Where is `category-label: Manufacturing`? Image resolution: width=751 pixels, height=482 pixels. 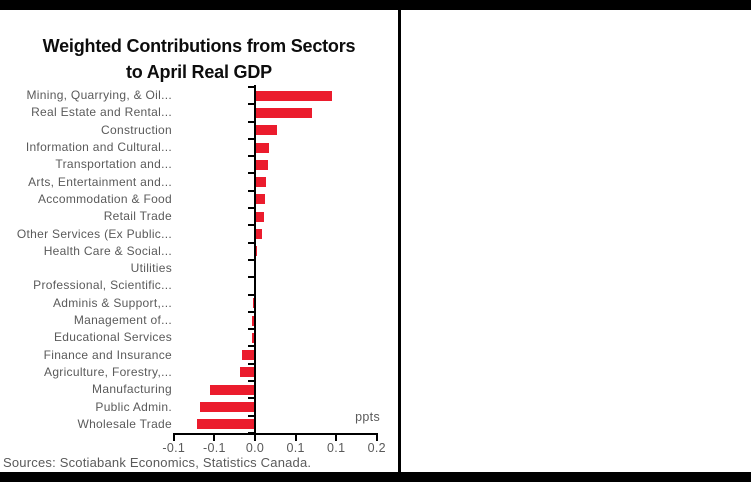
category-label: Manufacturing is located at coordinates (132, 389).